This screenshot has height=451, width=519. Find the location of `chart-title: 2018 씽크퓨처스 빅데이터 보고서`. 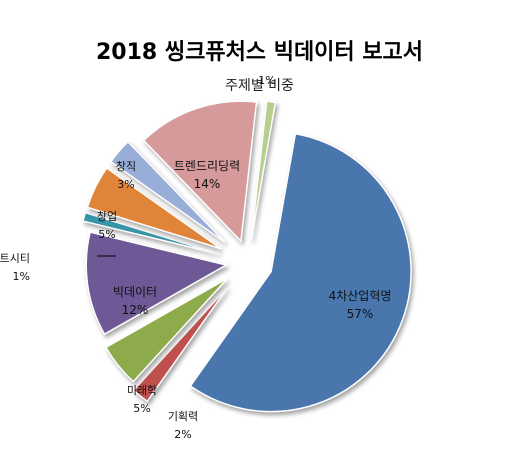

chart-title: 2018 씽크퓨처스 빅데이터 보고서 is located at coordinates (259, 52).